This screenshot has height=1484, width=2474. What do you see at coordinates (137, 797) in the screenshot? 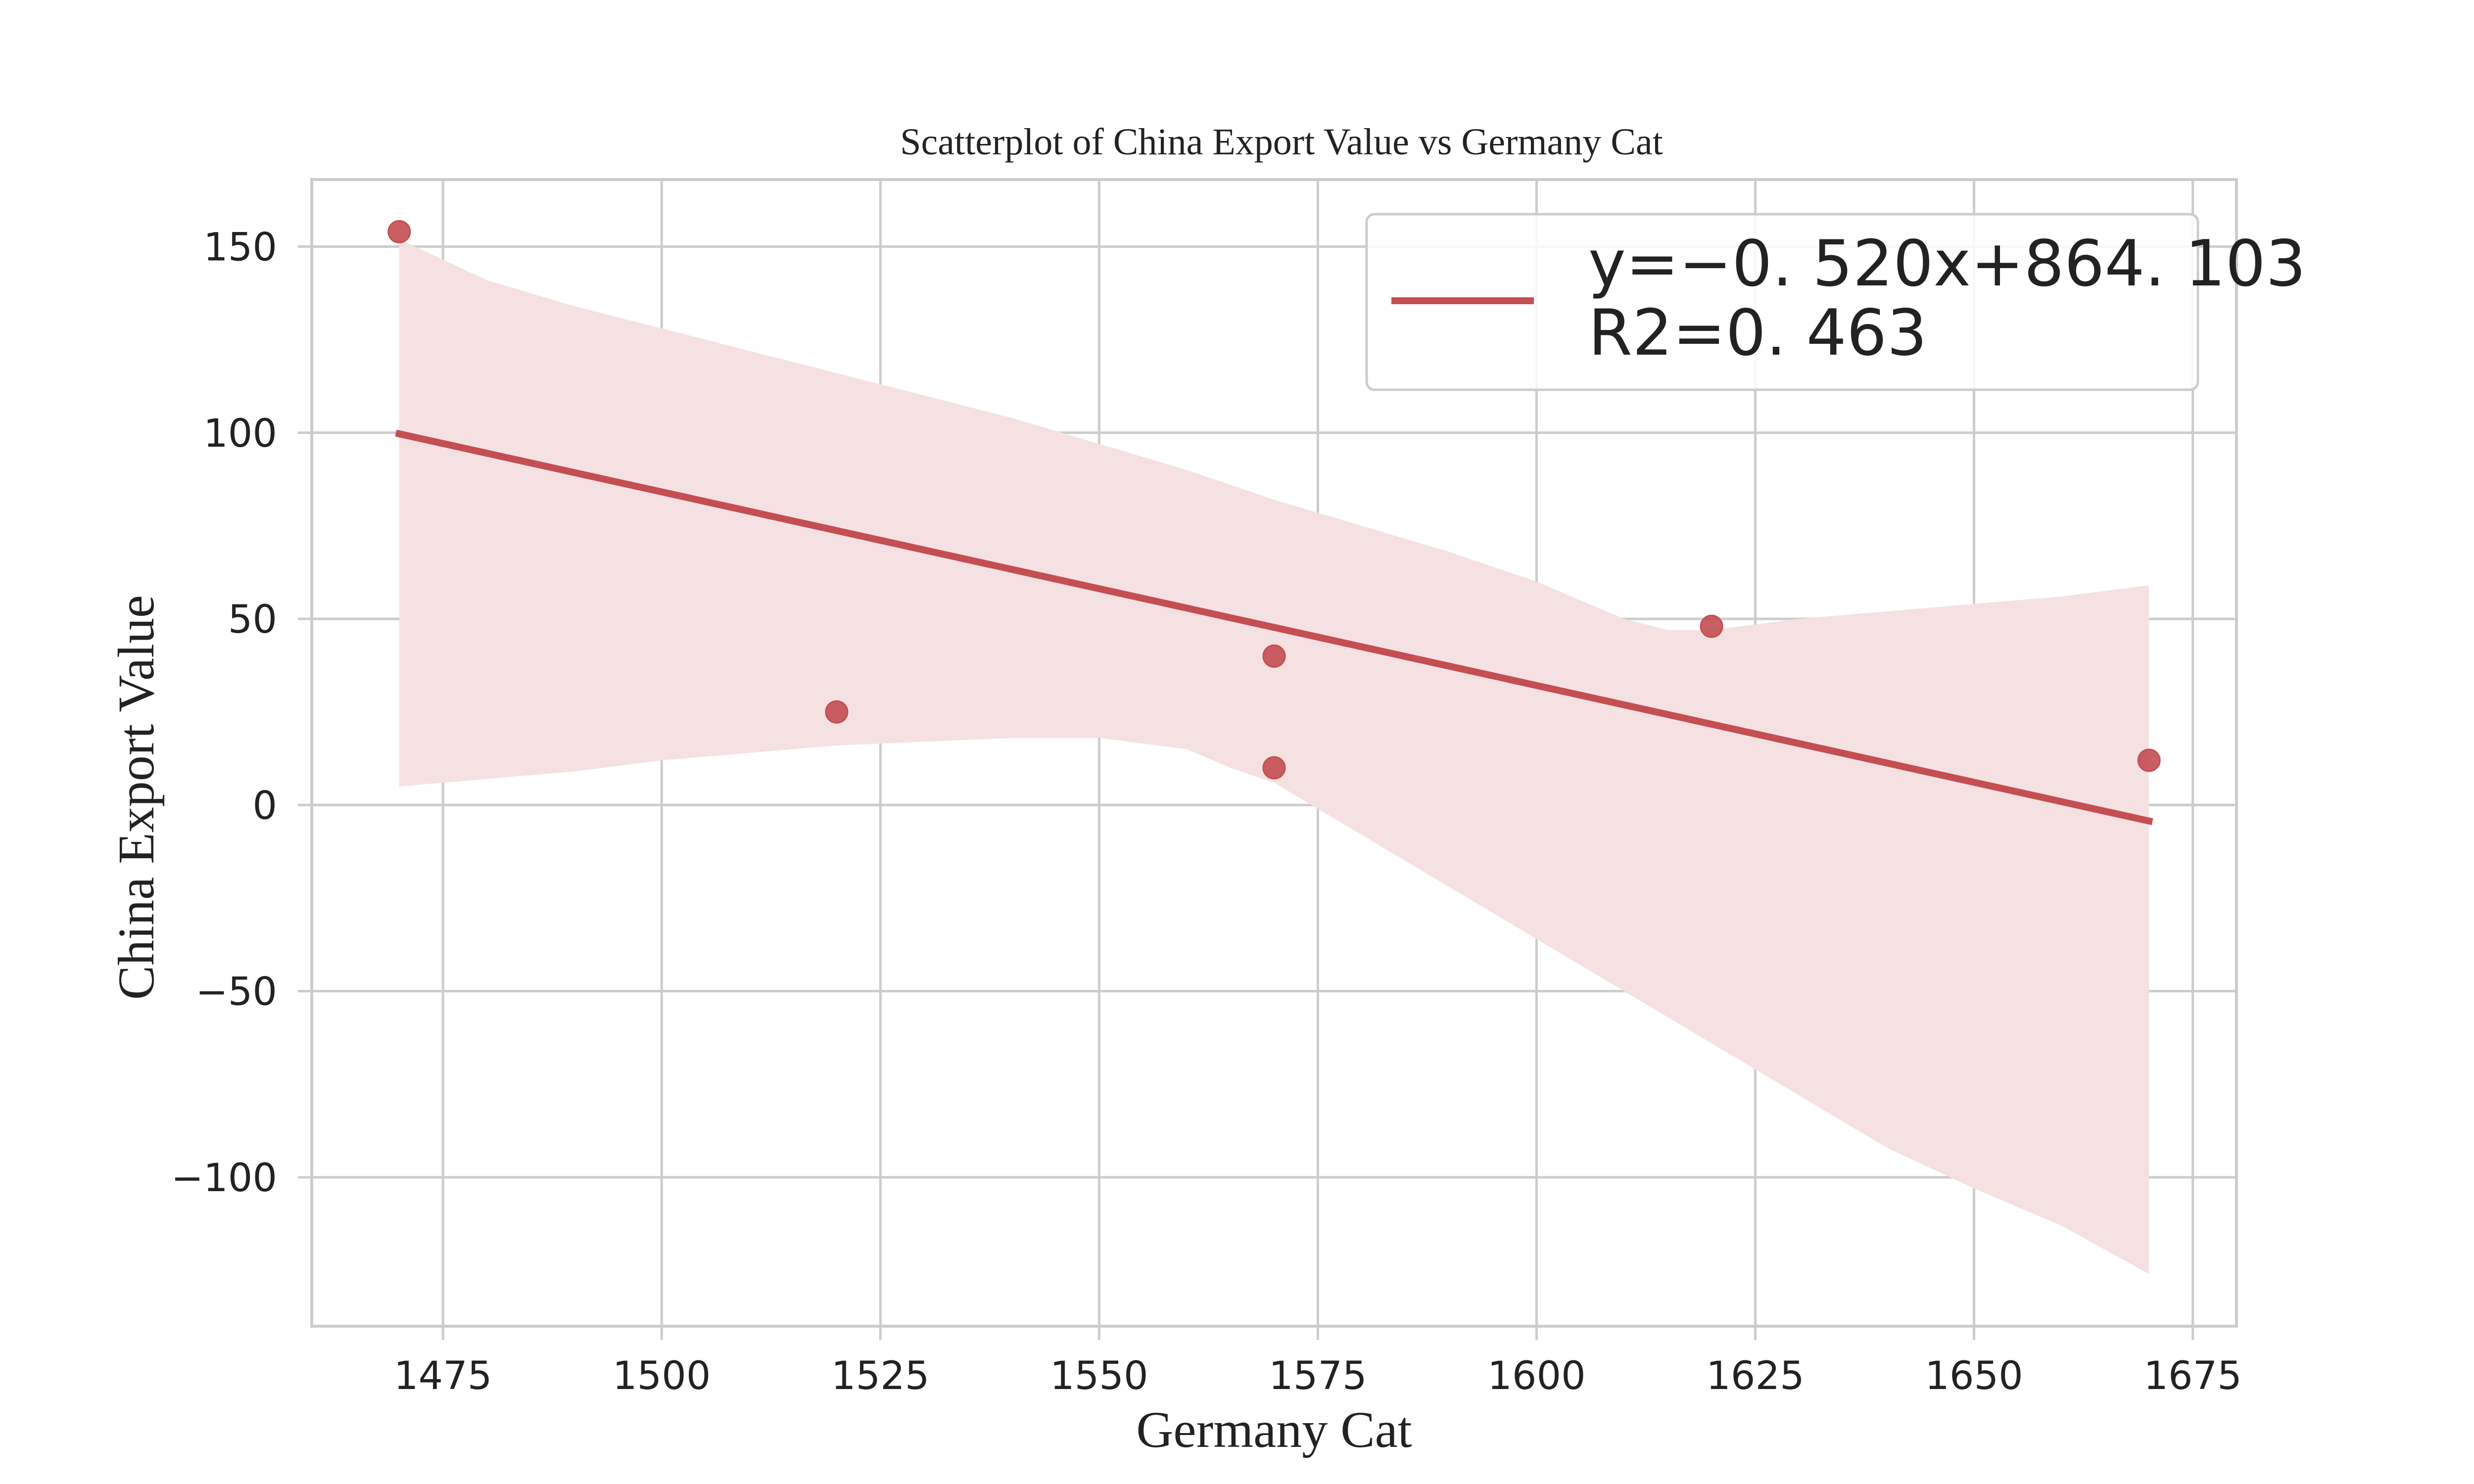
I see `y-axis-label: China Export Value` at bounding box center [137, 797].